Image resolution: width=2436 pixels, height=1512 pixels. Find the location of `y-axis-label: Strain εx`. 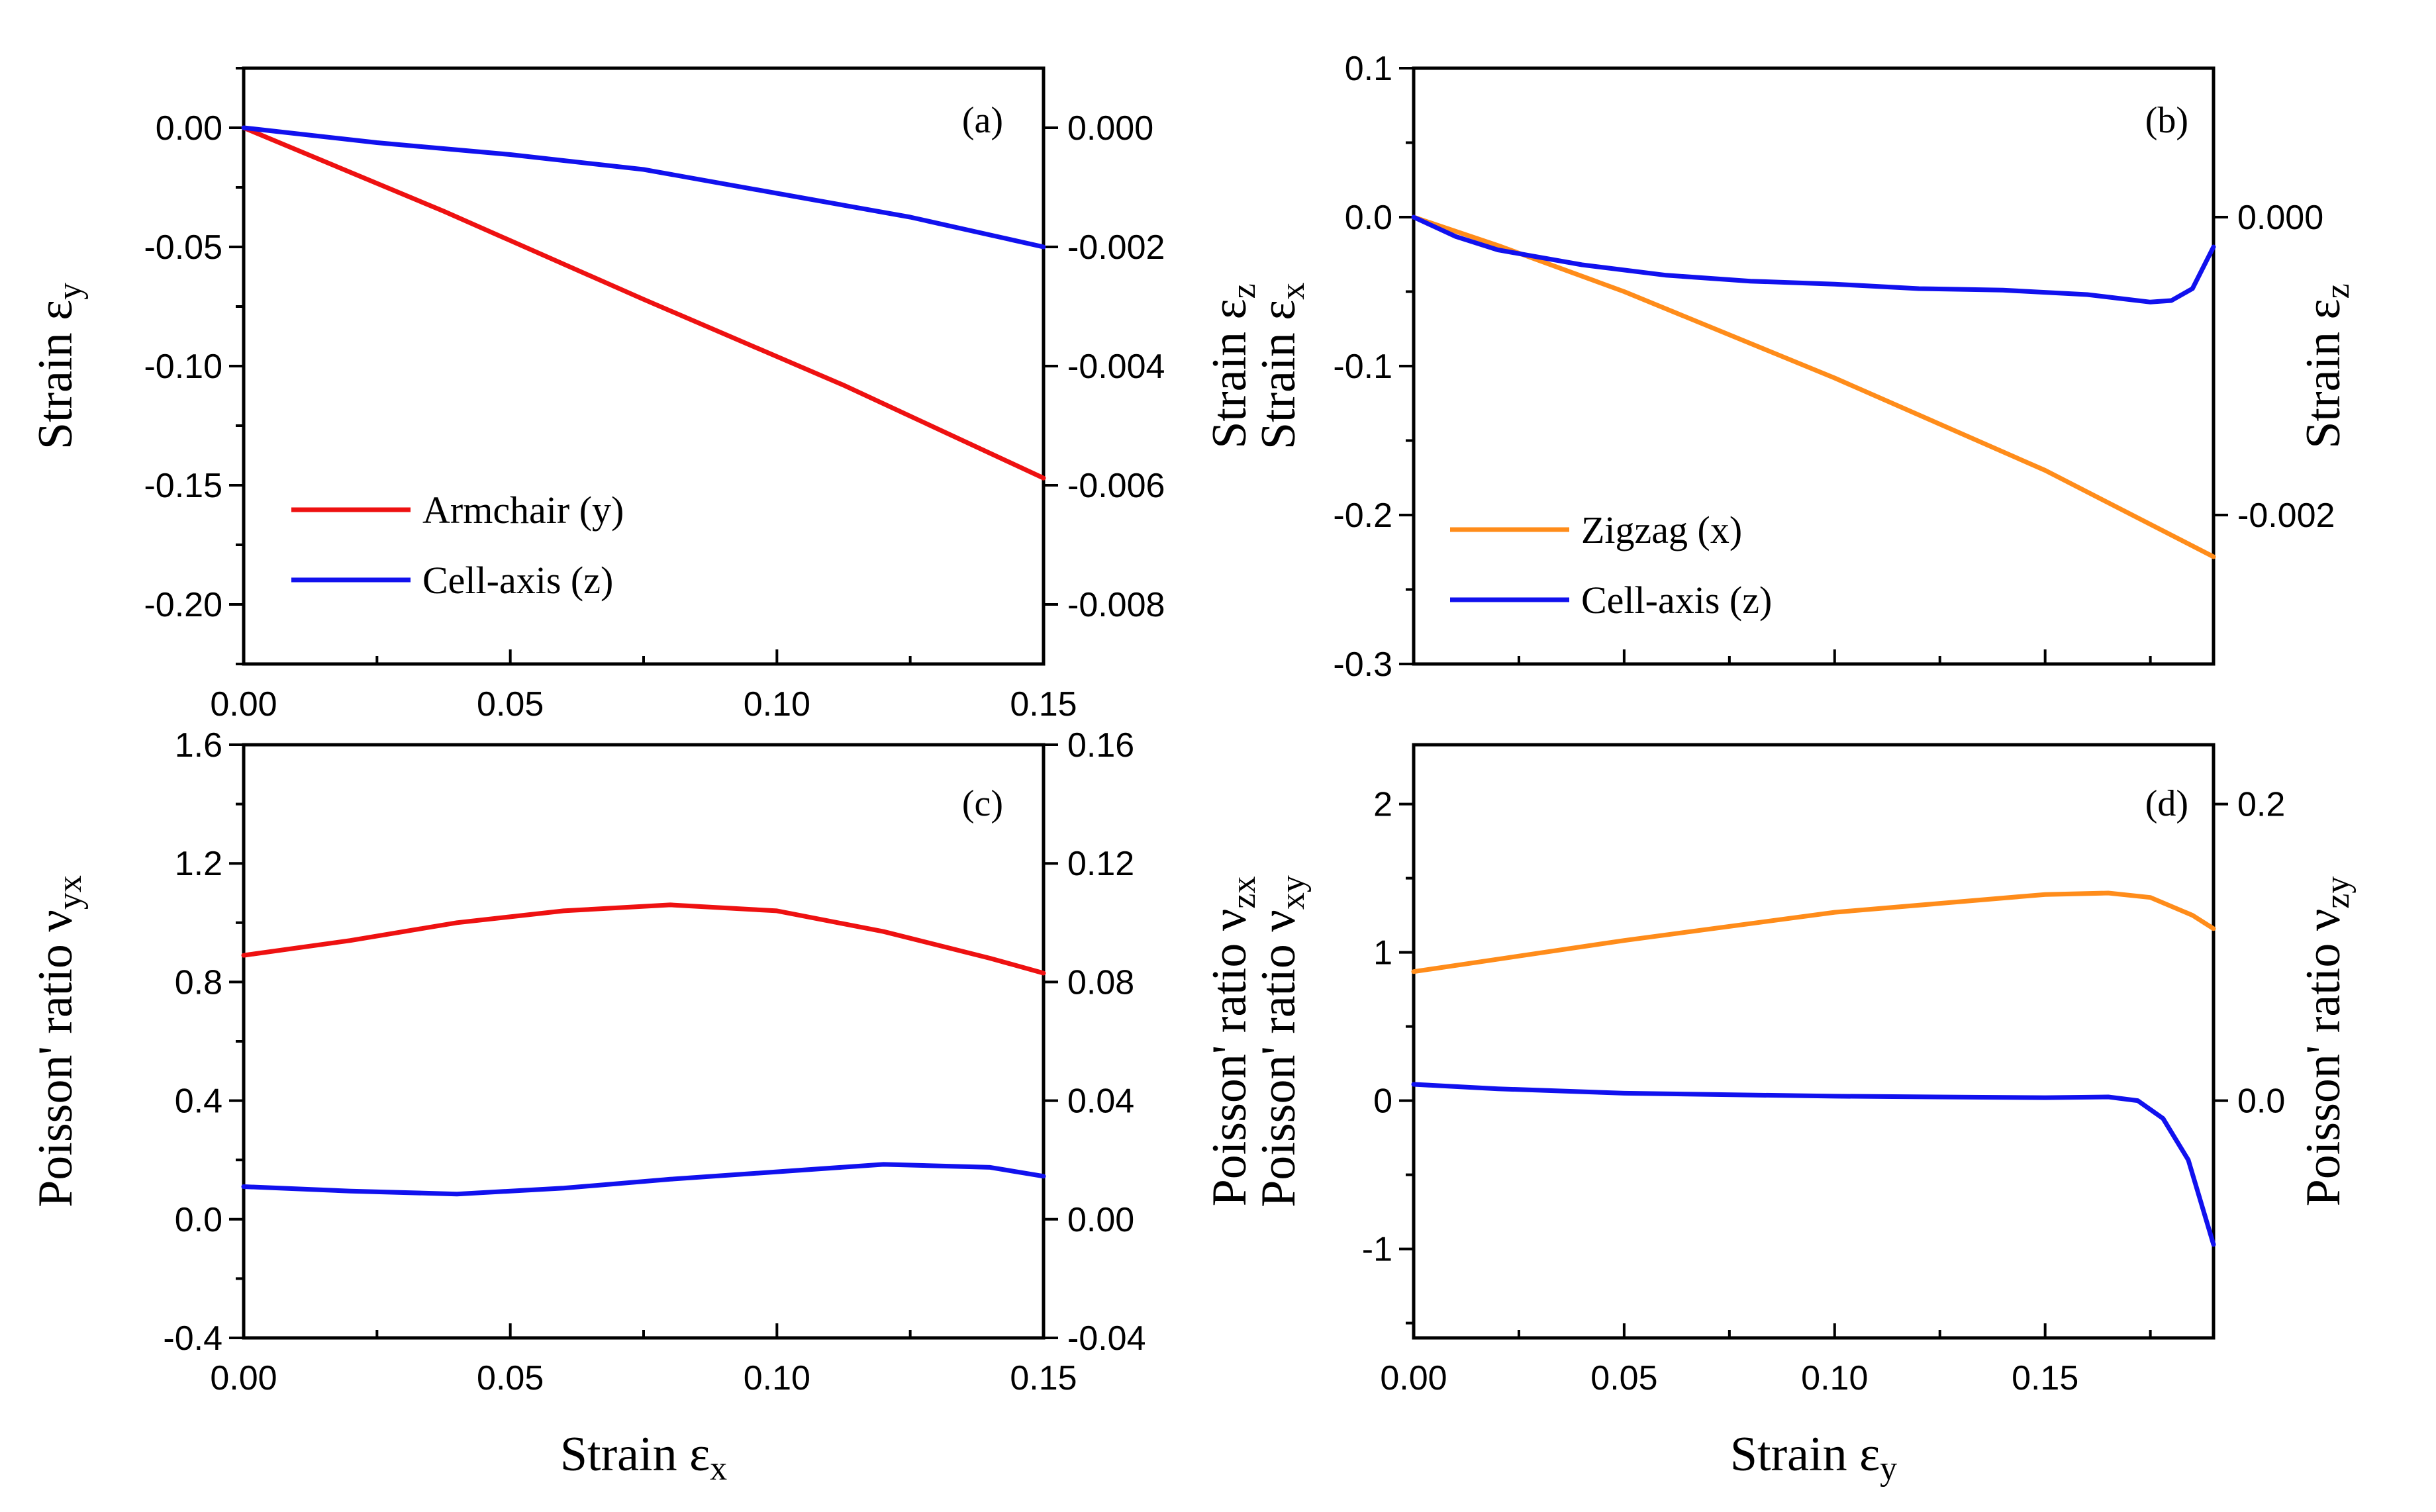

y-axis-label: Strain εx is located at coordinates (1281, 366).